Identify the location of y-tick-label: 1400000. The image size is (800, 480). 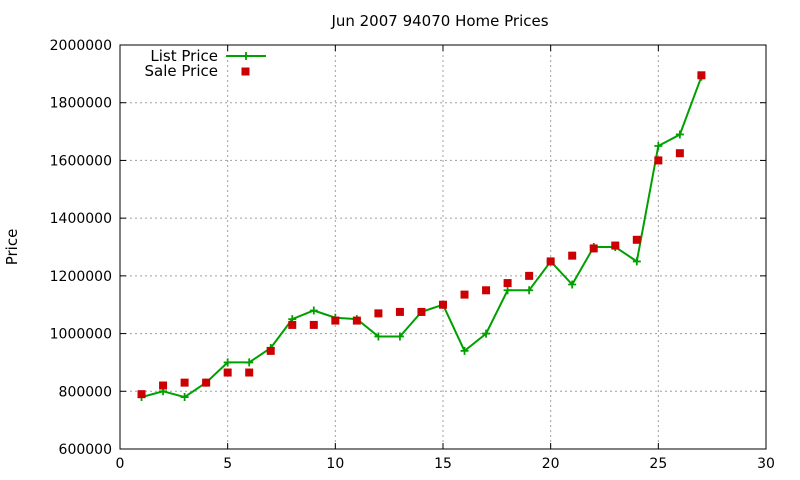
(81, 219).